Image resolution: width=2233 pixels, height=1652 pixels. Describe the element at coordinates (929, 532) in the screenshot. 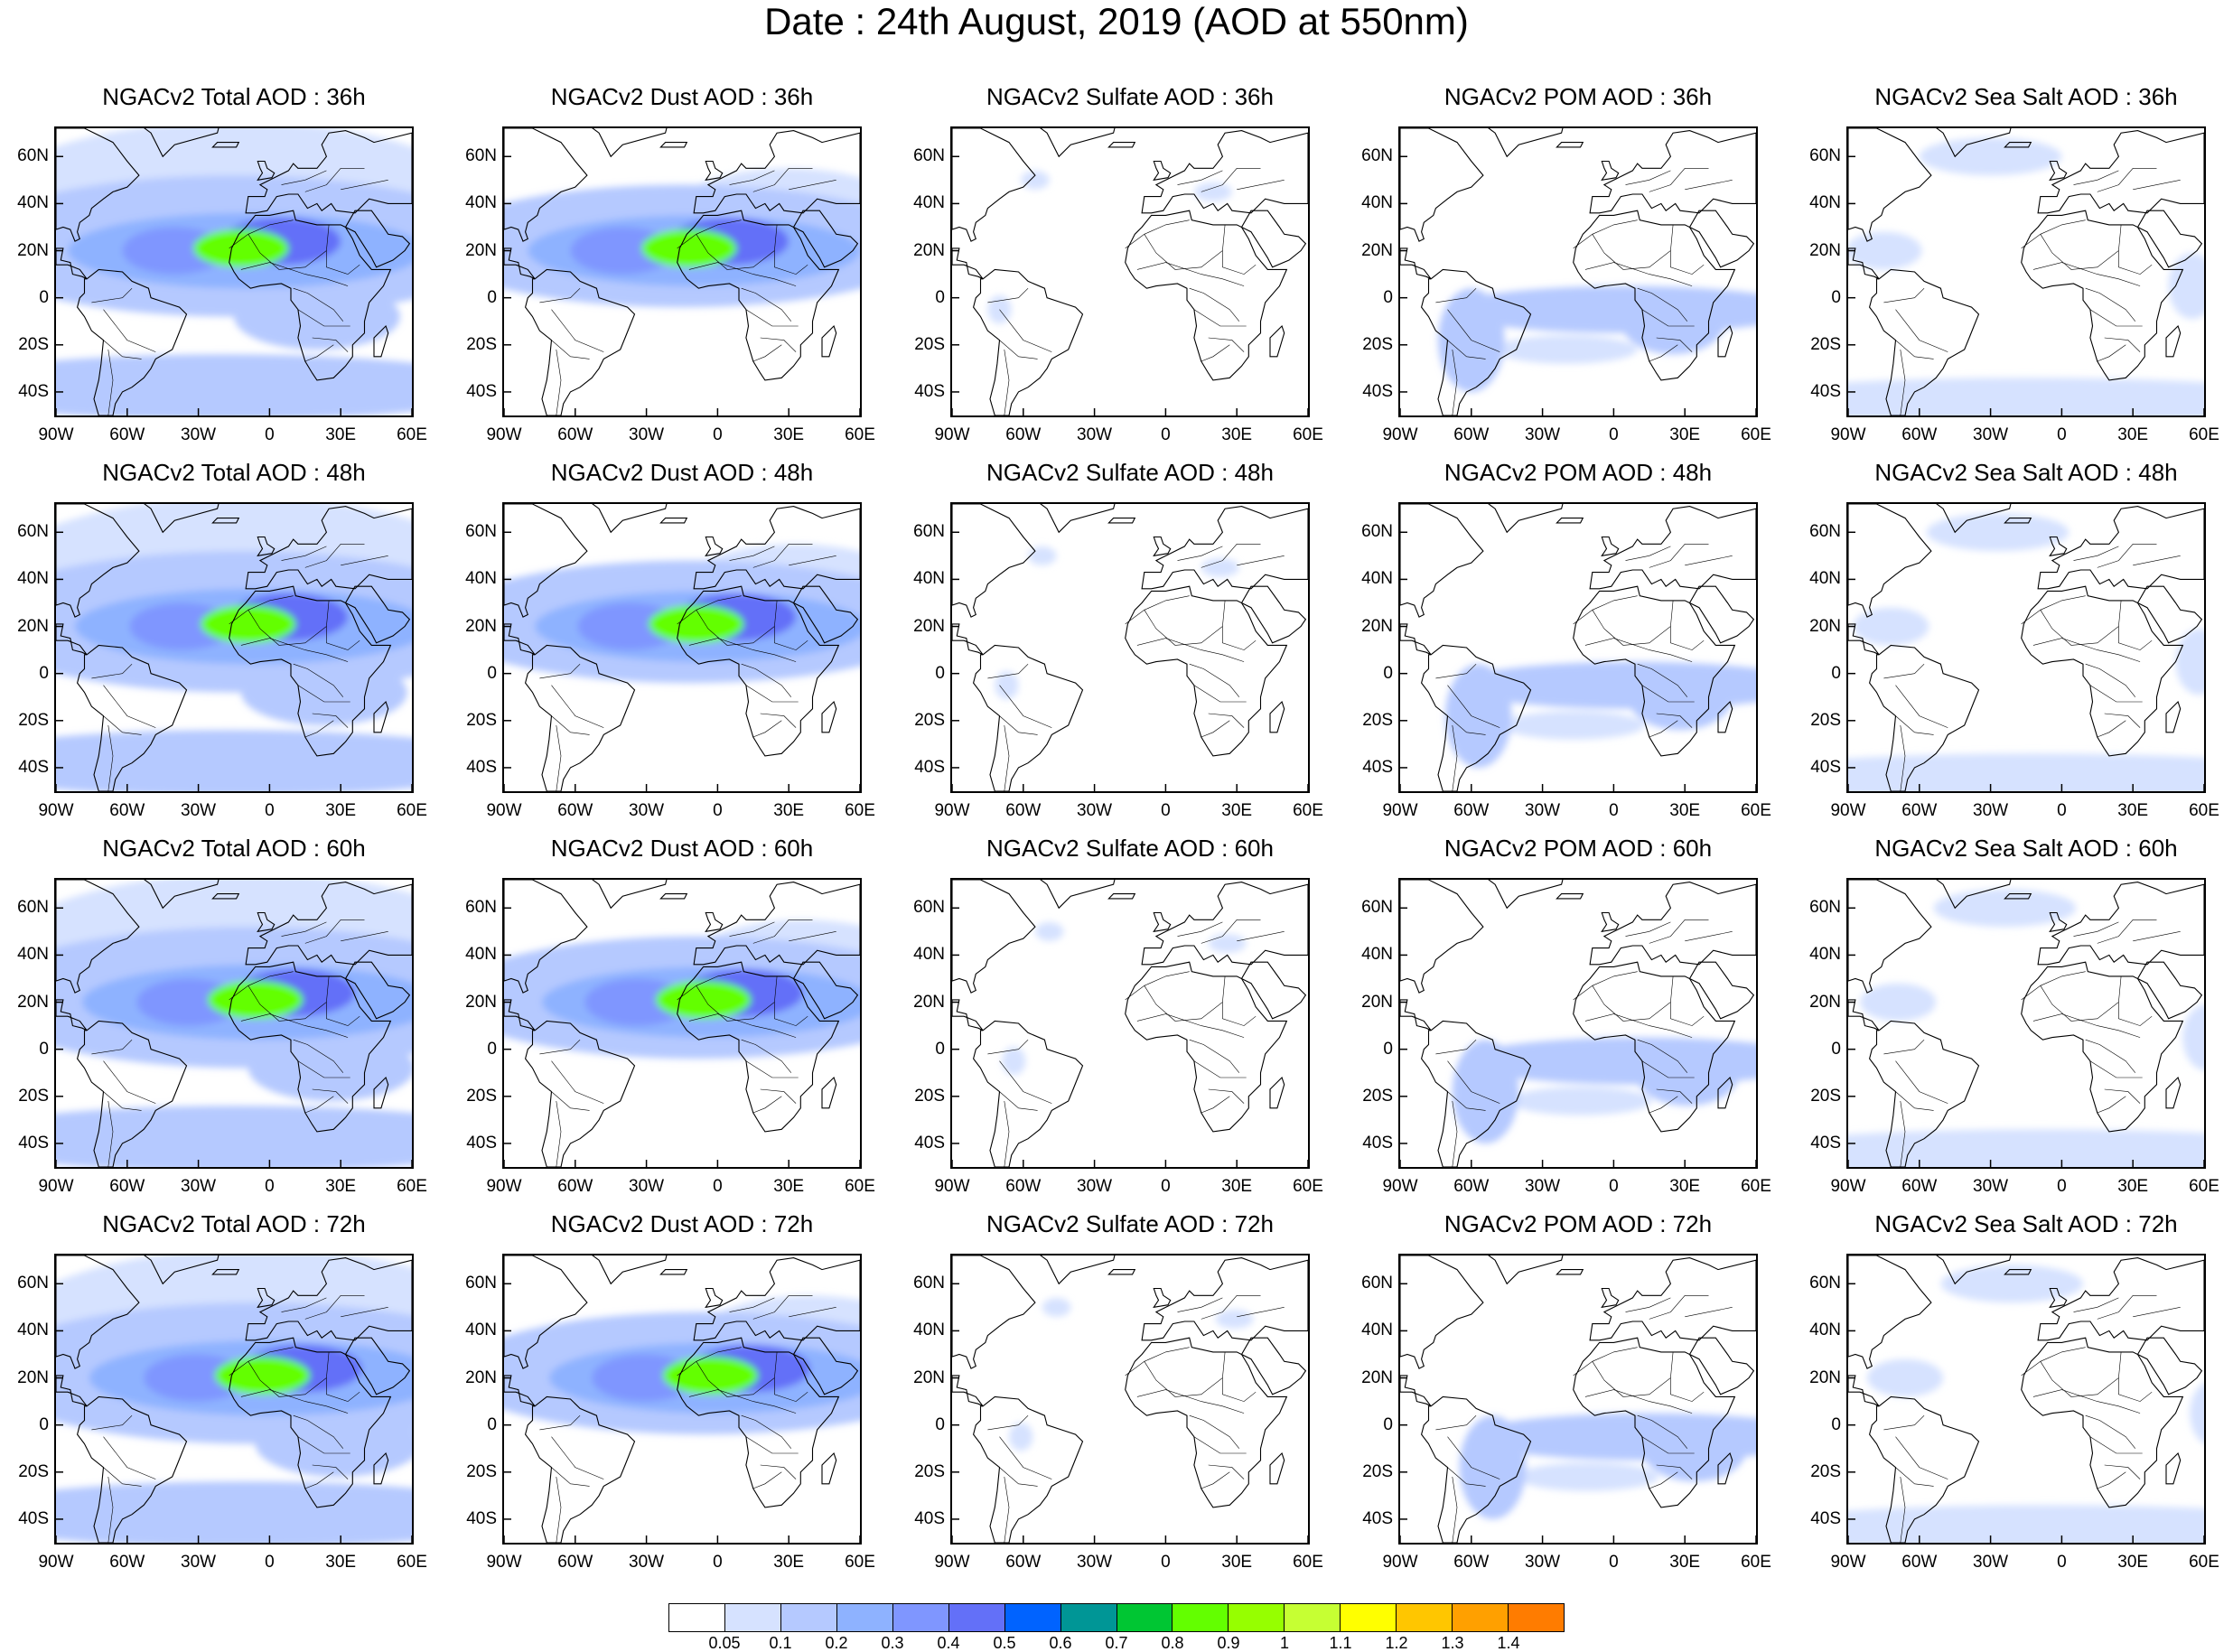

I see `lat-label: 60N` at that location.